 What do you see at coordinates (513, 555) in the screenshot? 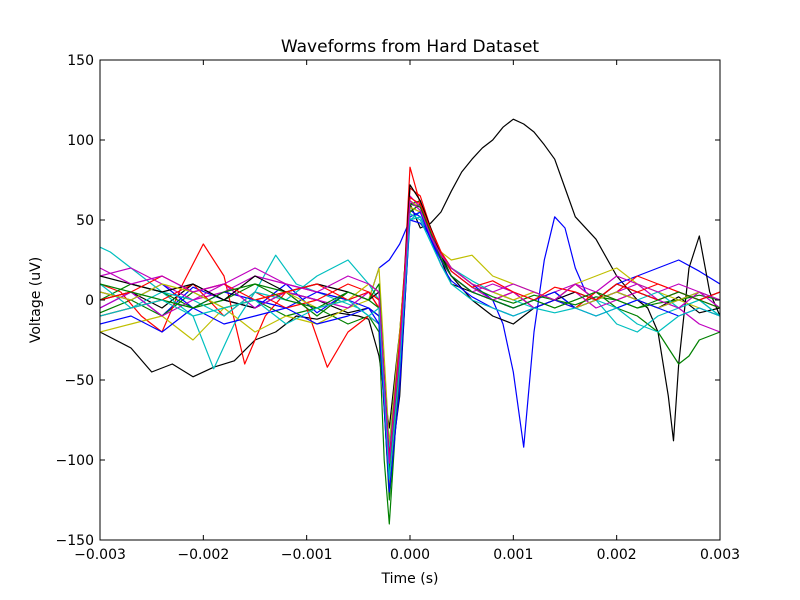
I see `x-tick-label: 0.001` at bounding box center [513, 555].